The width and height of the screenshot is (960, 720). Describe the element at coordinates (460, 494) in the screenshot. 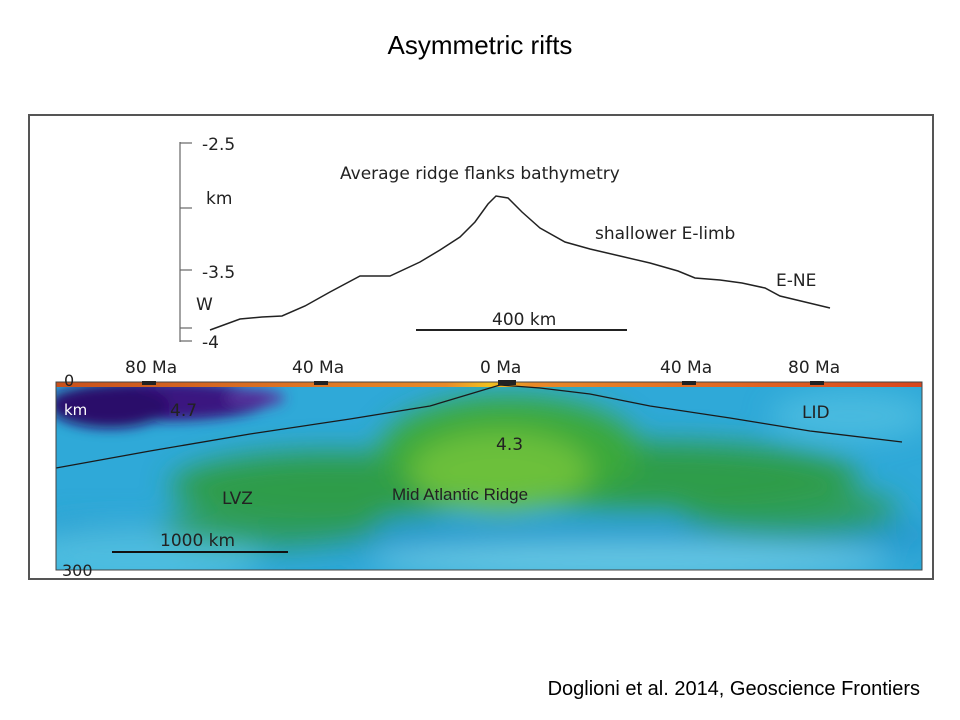

I see `ridge-label: Mid Atlantic Ridge` at that location.